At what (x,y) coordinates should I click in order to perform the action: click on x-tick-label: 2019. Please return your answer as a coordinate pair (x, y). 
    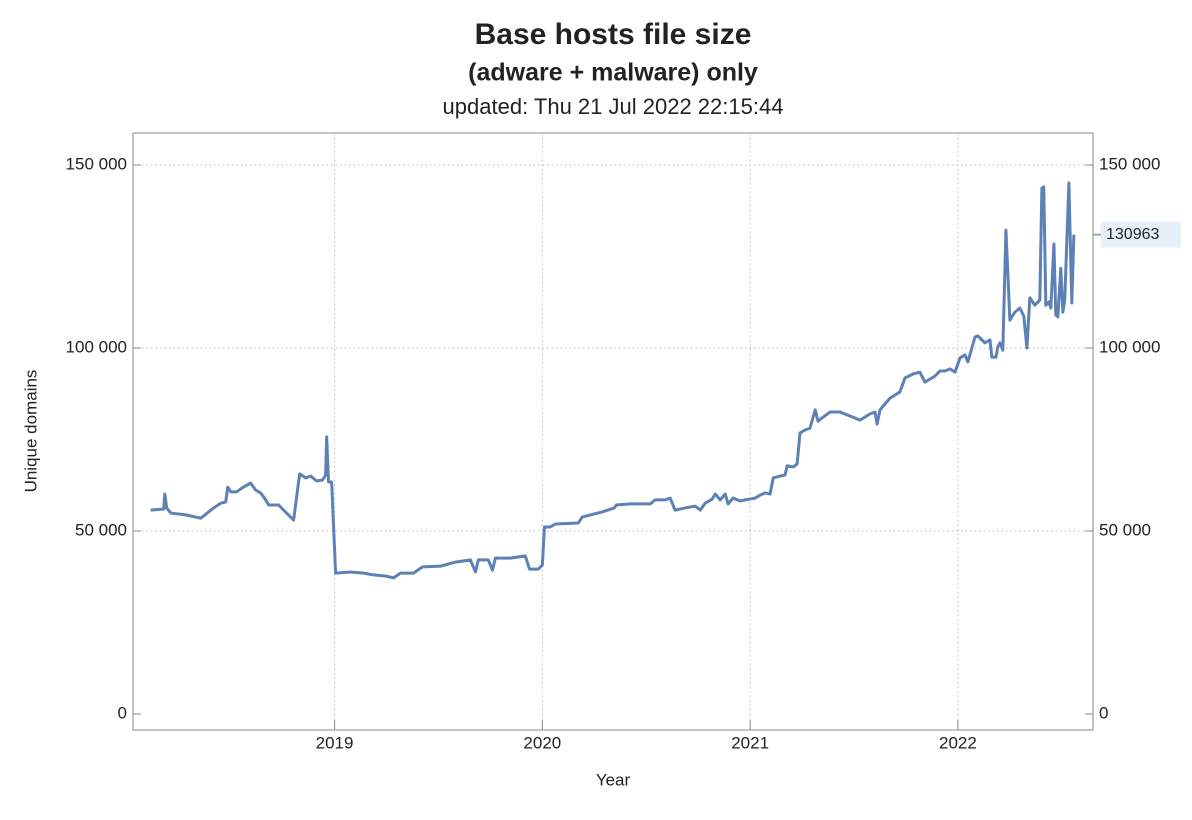
    Looking at the image, I should click on (335, 742).